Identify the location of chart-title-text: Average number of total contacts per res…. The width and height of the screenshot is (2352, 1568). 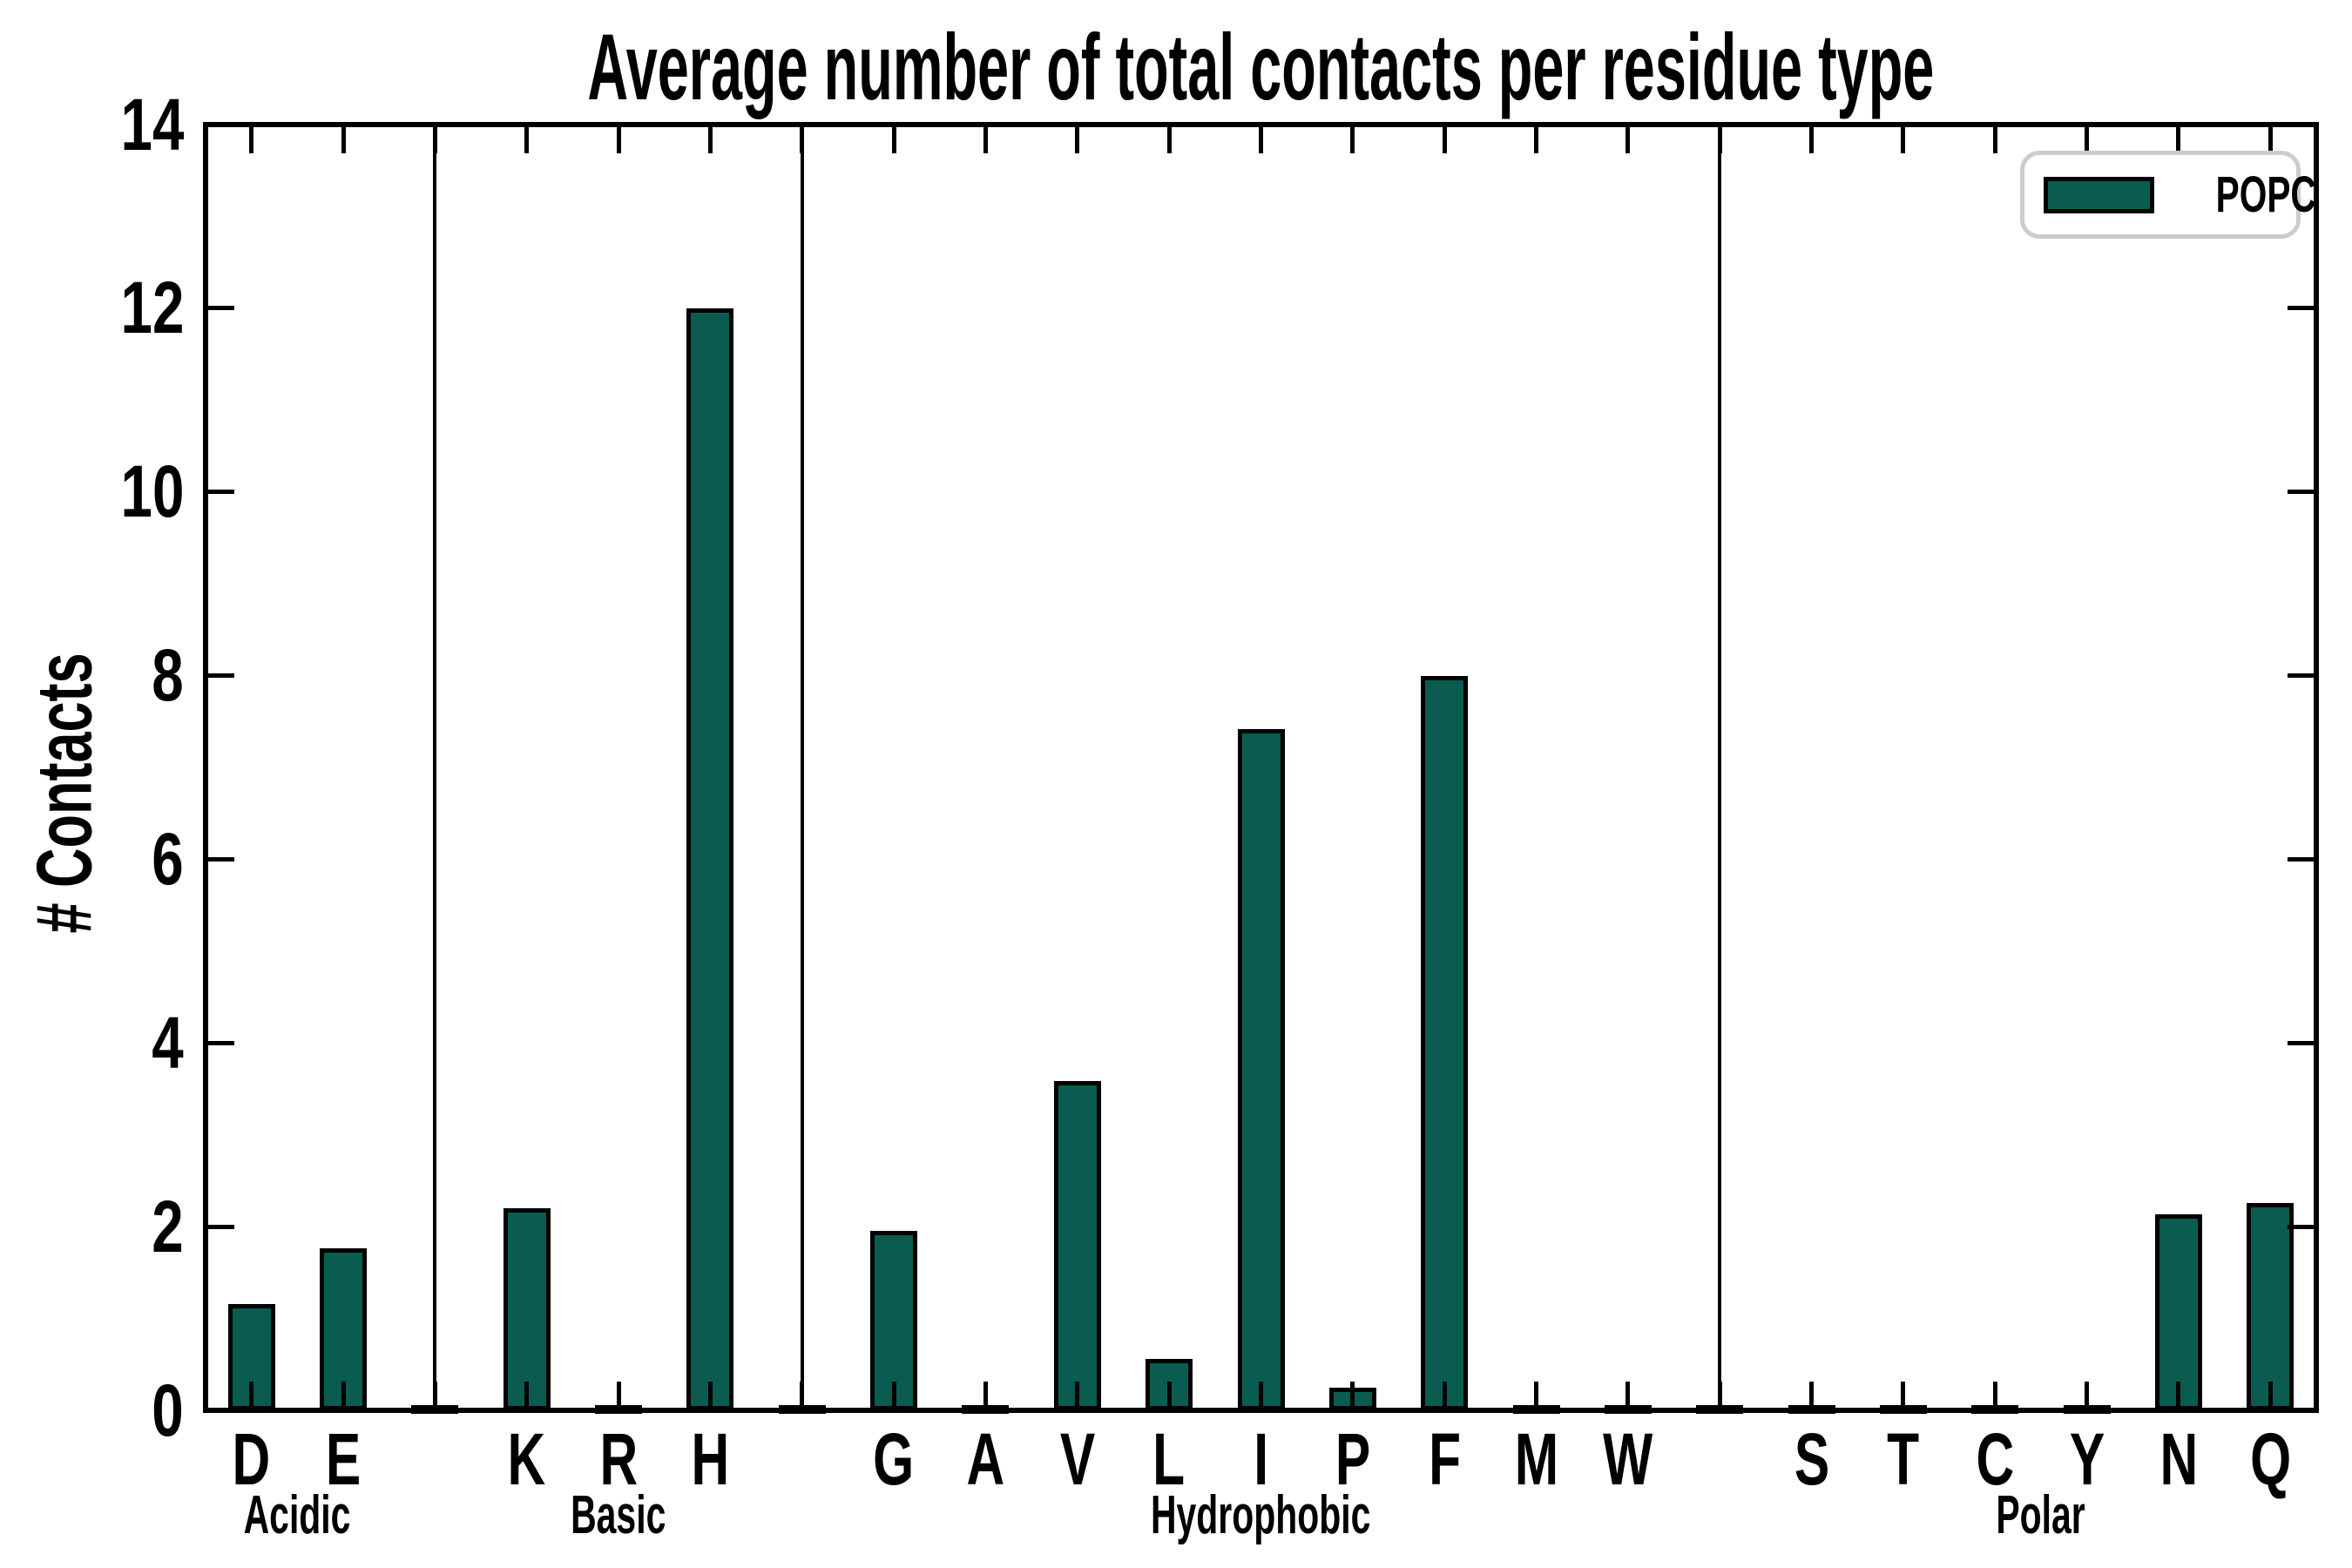
(1261, 66).